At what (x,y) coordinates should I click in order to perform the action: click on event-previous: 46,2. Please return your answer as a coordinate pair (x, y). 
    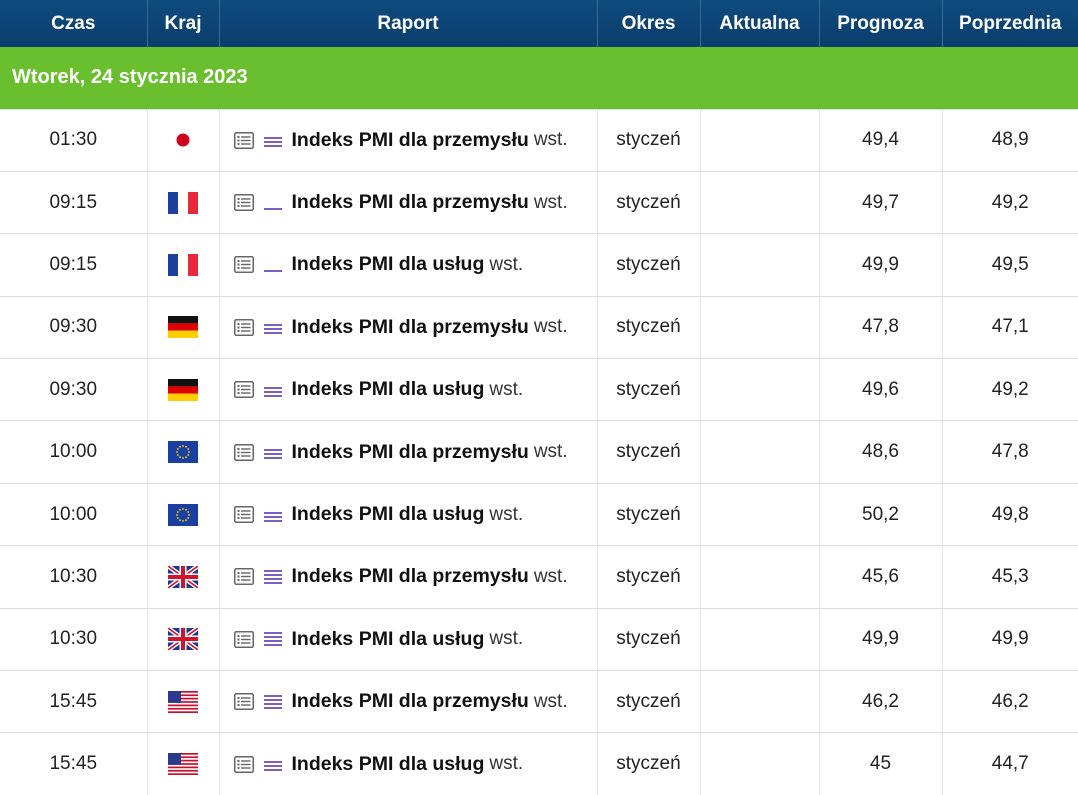
    Looking at the image, I should click on (1010, 701).